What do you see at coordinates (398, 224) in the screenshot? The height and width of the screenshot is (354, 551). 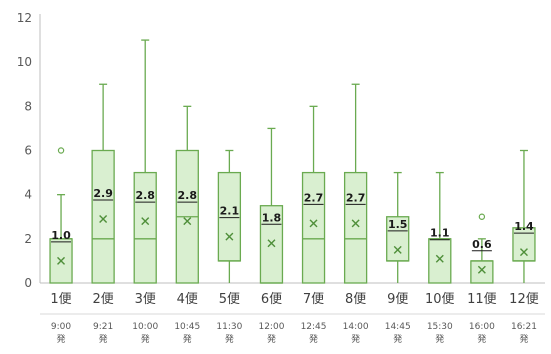 I see `mean-data-label: 1.5` at bounding box center [398, 224].